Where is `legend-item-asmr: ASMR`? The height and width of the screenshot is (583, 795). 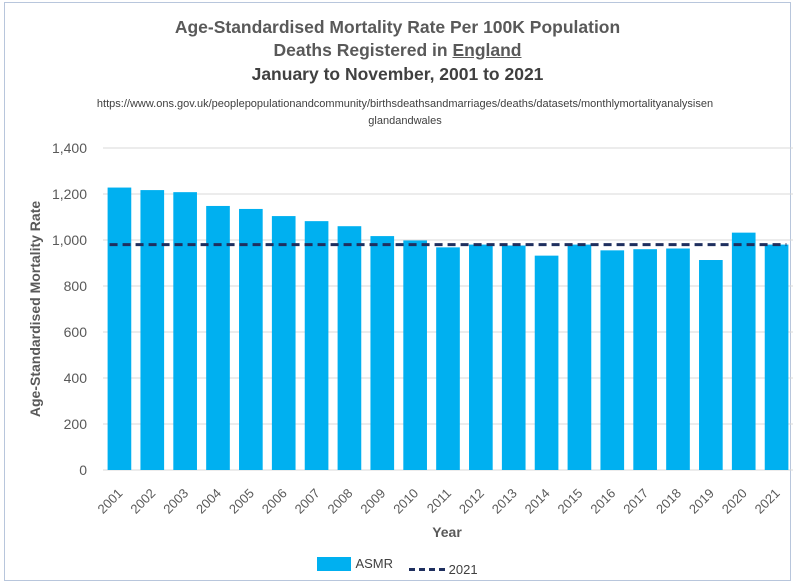
legend-item-asmr: ASMR is located at coordinates (355, 563).